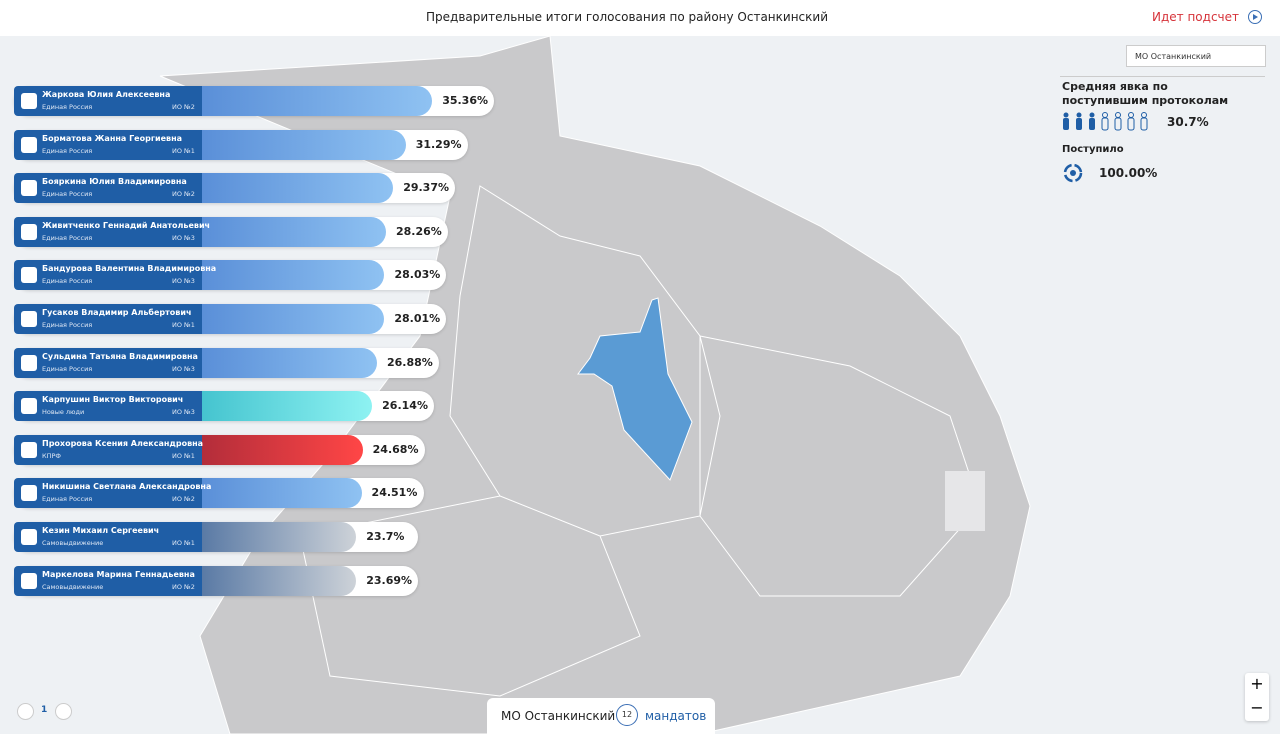  I want to click on candidate-name: Гусаков Владимир Альбертович, so click(117, 312).